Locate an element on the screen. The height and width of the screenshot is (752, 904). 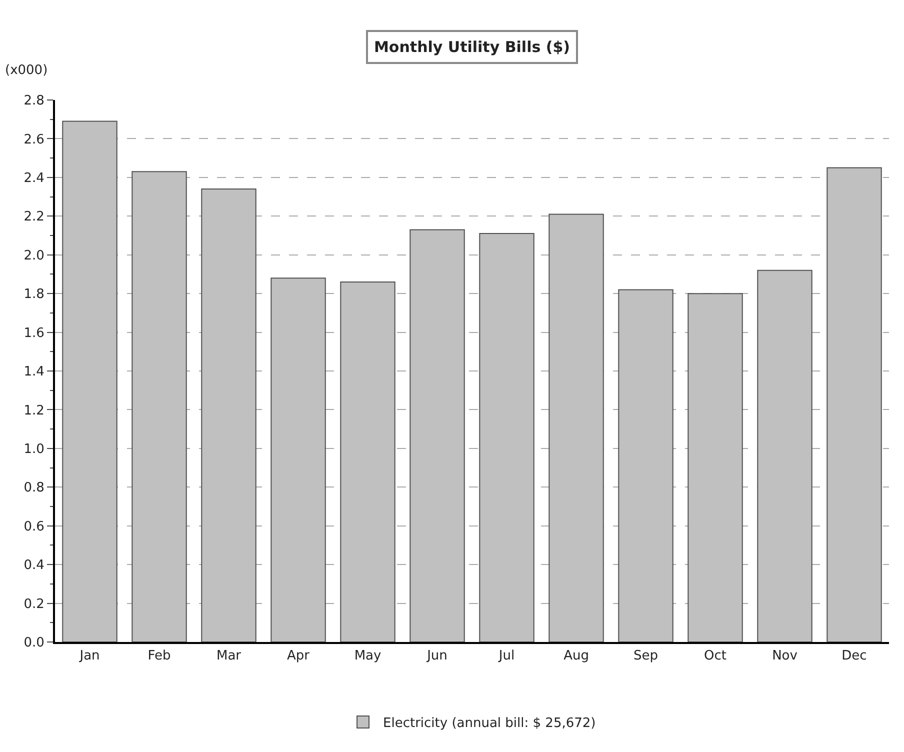
y-tick-label: 2.2 is located at coordinates (34, 217).